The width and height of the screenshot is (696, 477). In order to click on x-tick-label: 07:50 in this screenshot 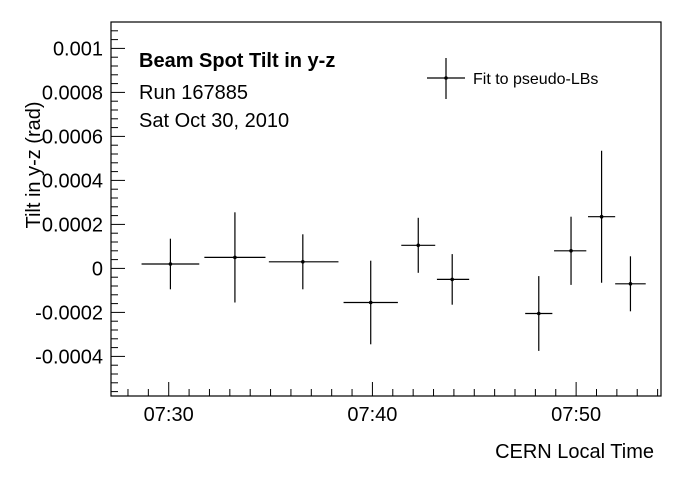, I will do `click(576, 415)`.